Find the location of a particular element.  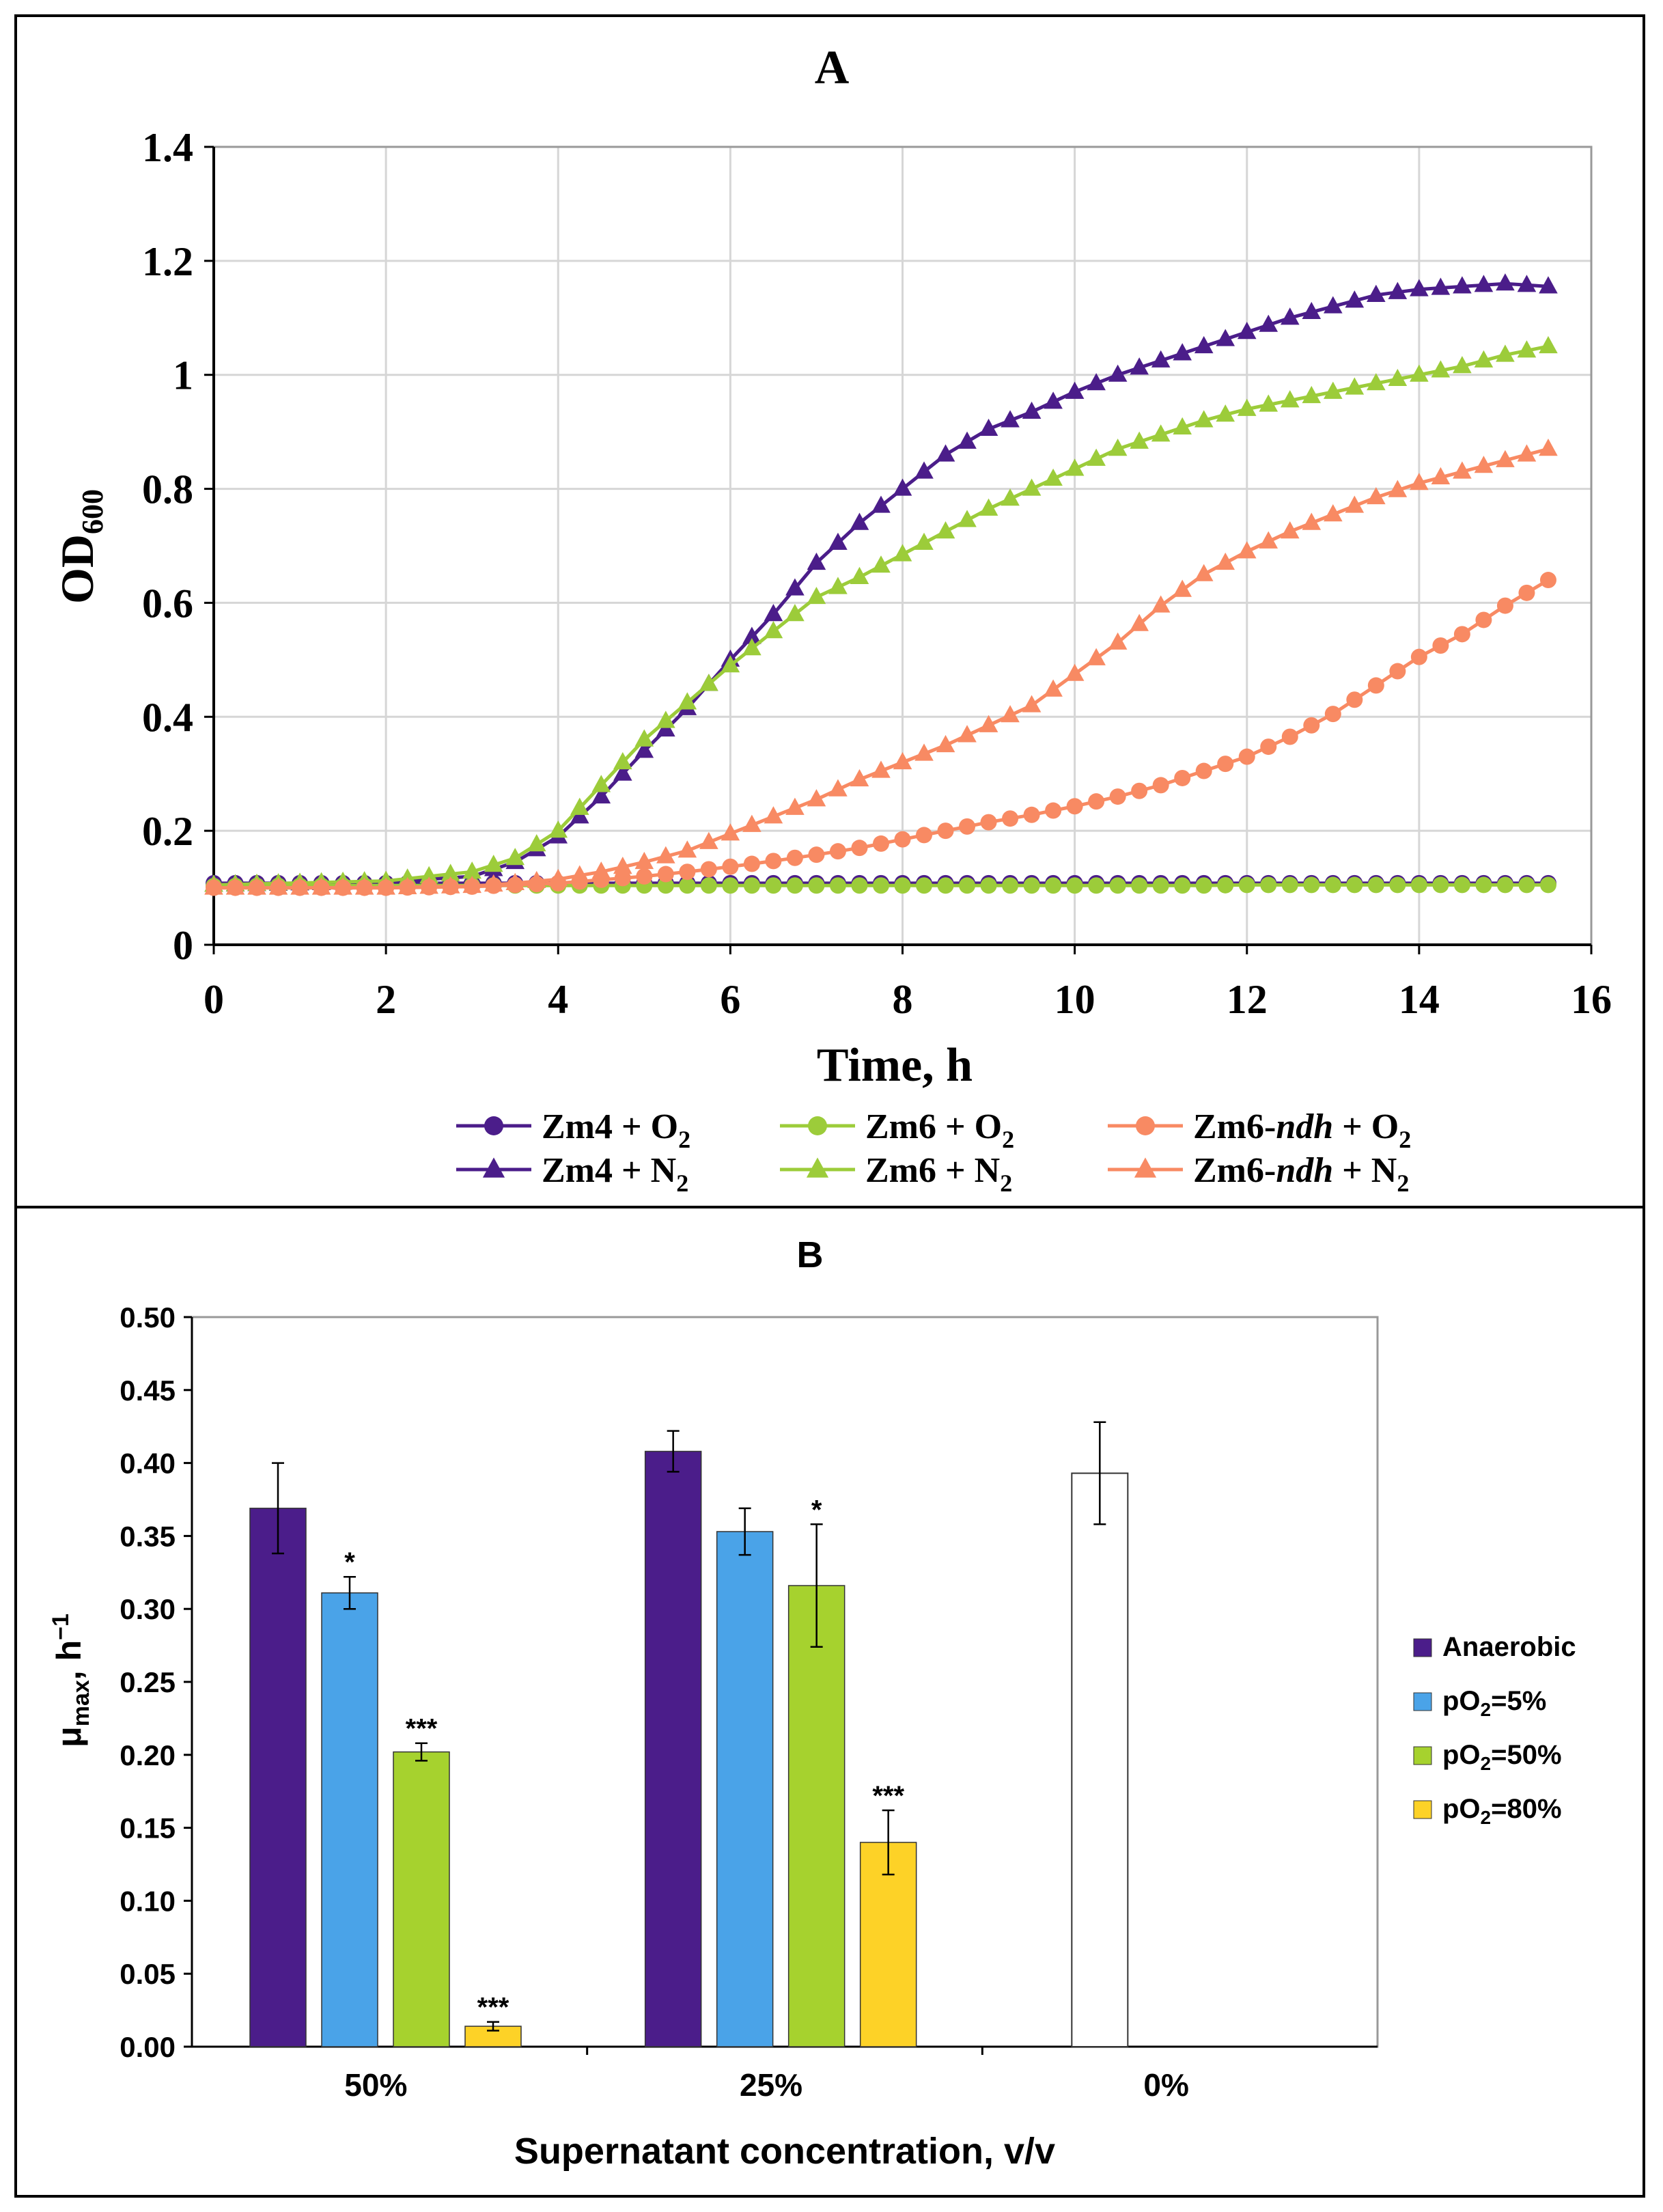

panel-a-y-tick-label: 0.6 is located at coordinates (168, 603).